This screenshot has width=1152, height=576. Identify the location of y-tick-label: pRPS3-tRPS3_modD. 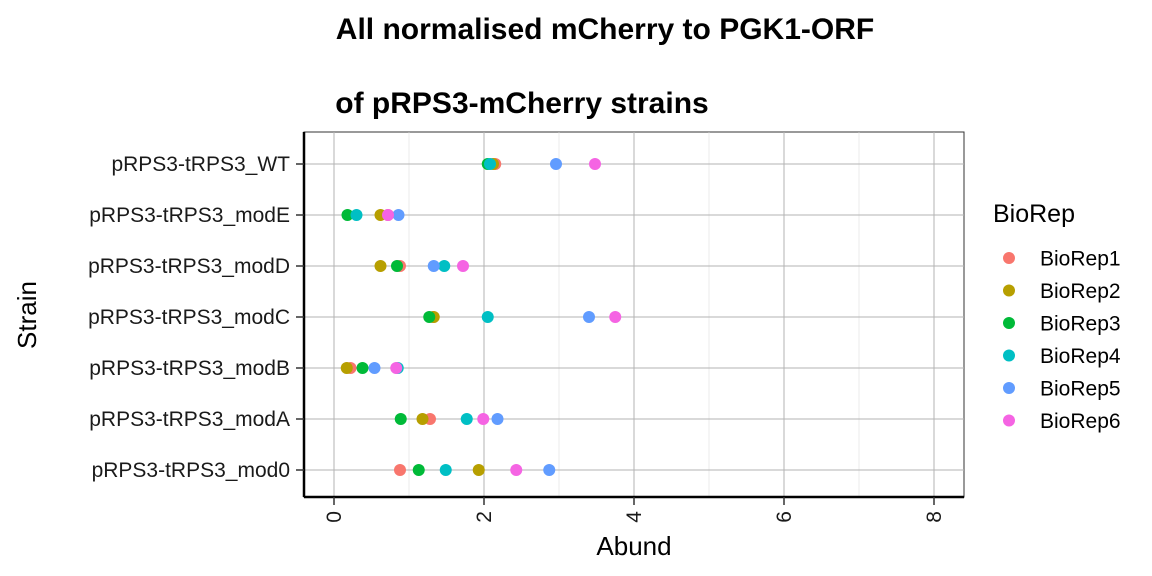
(189, 266).